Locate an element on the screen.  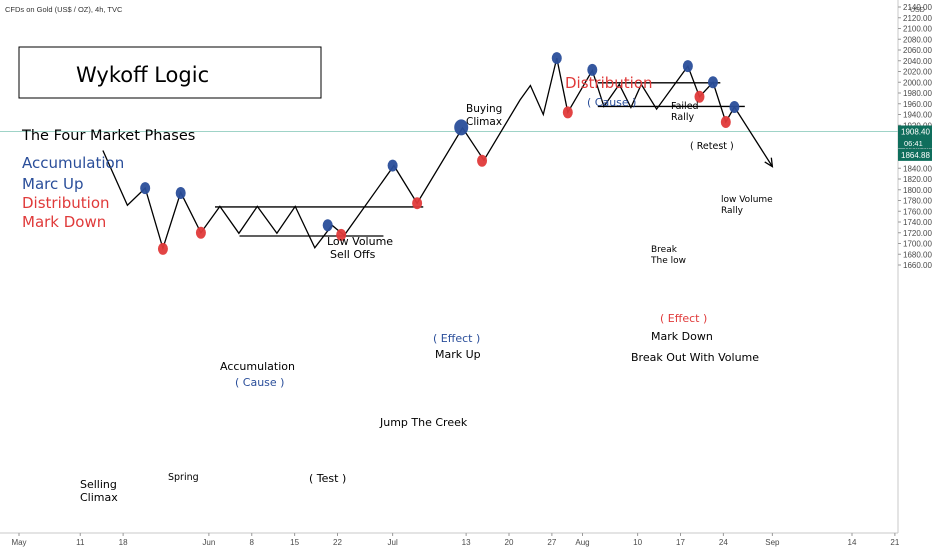
price-tick-label: 1700.00 is located at coordinates (917, 244).